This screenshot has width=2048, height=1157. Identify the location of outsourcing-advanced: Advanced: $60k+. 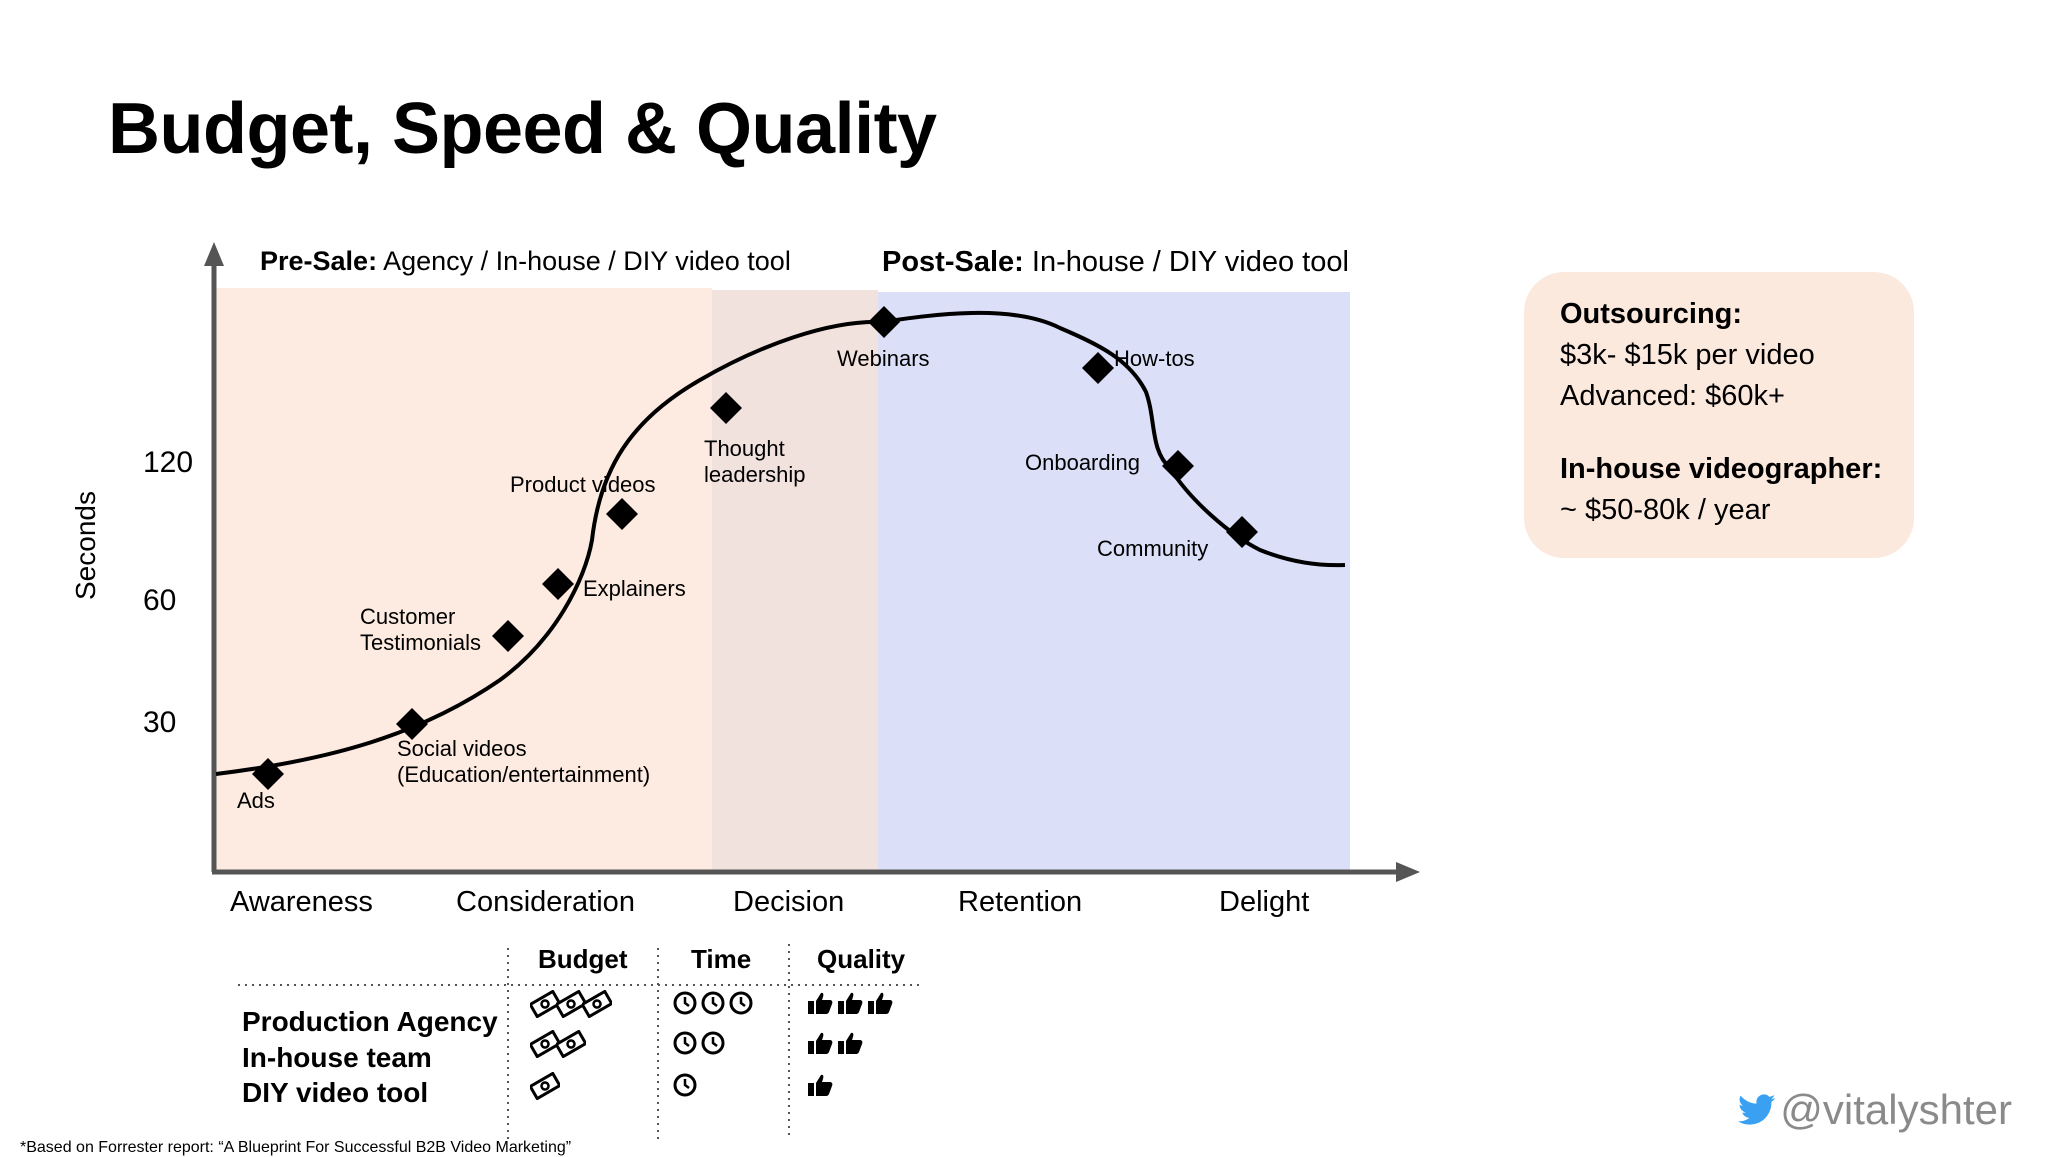
(1672, 396).